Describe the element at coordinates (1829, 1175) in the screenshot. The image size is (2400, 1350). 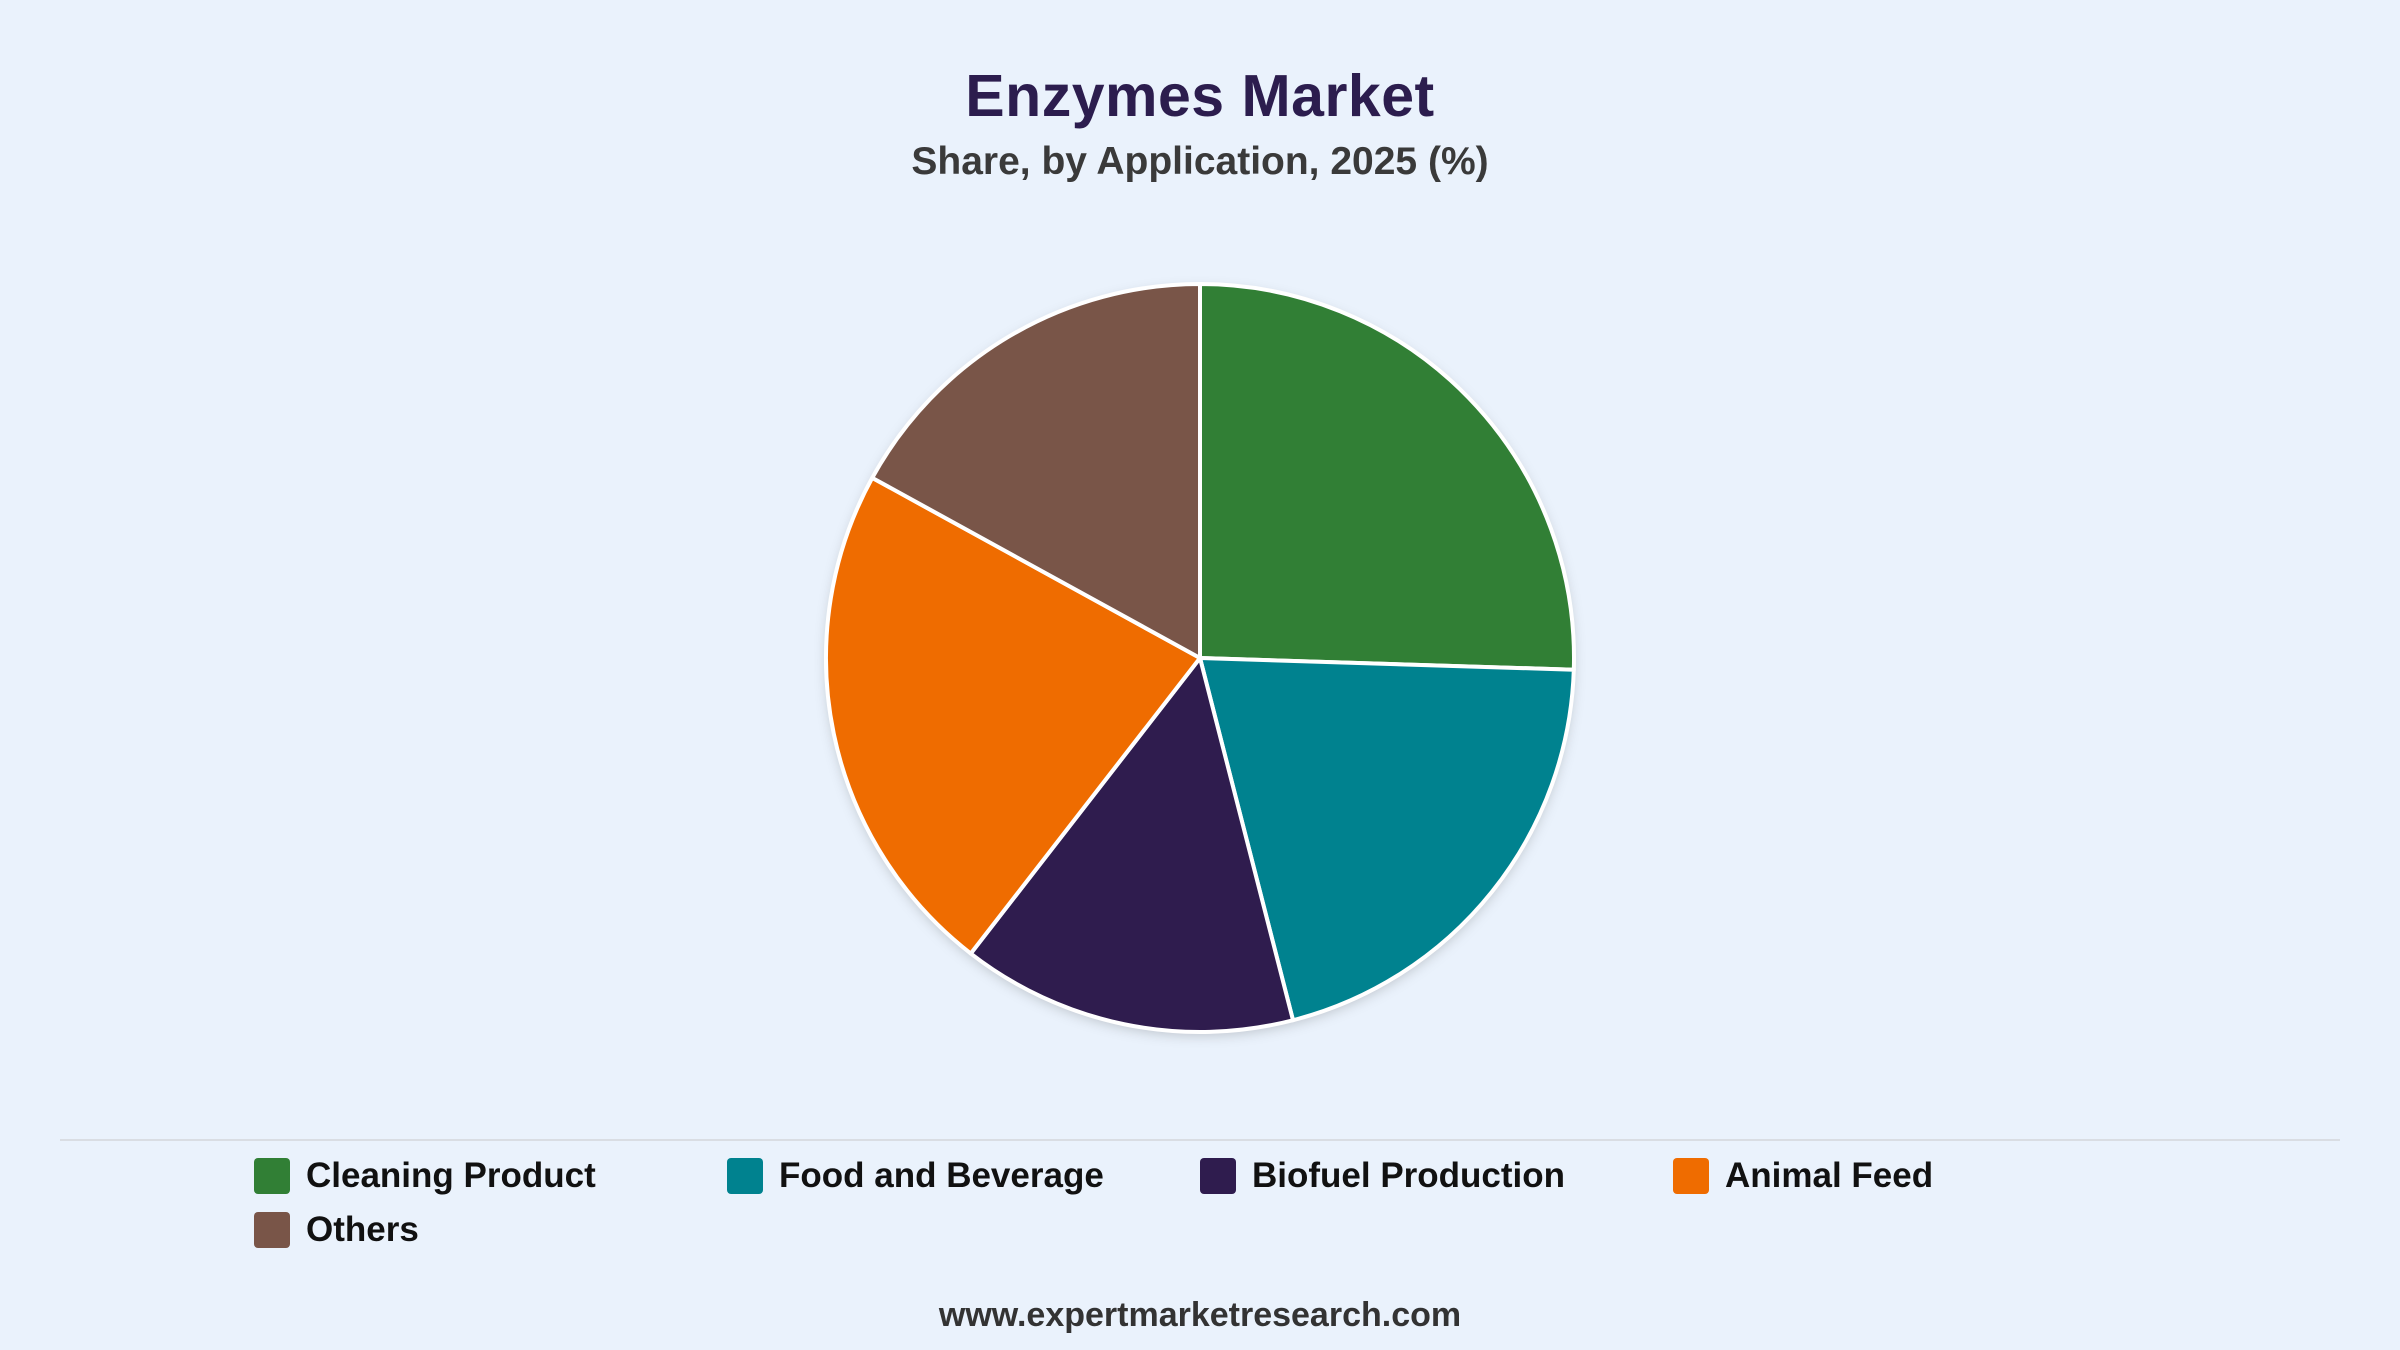
I see `legend-label: Animal Feed` at that location.